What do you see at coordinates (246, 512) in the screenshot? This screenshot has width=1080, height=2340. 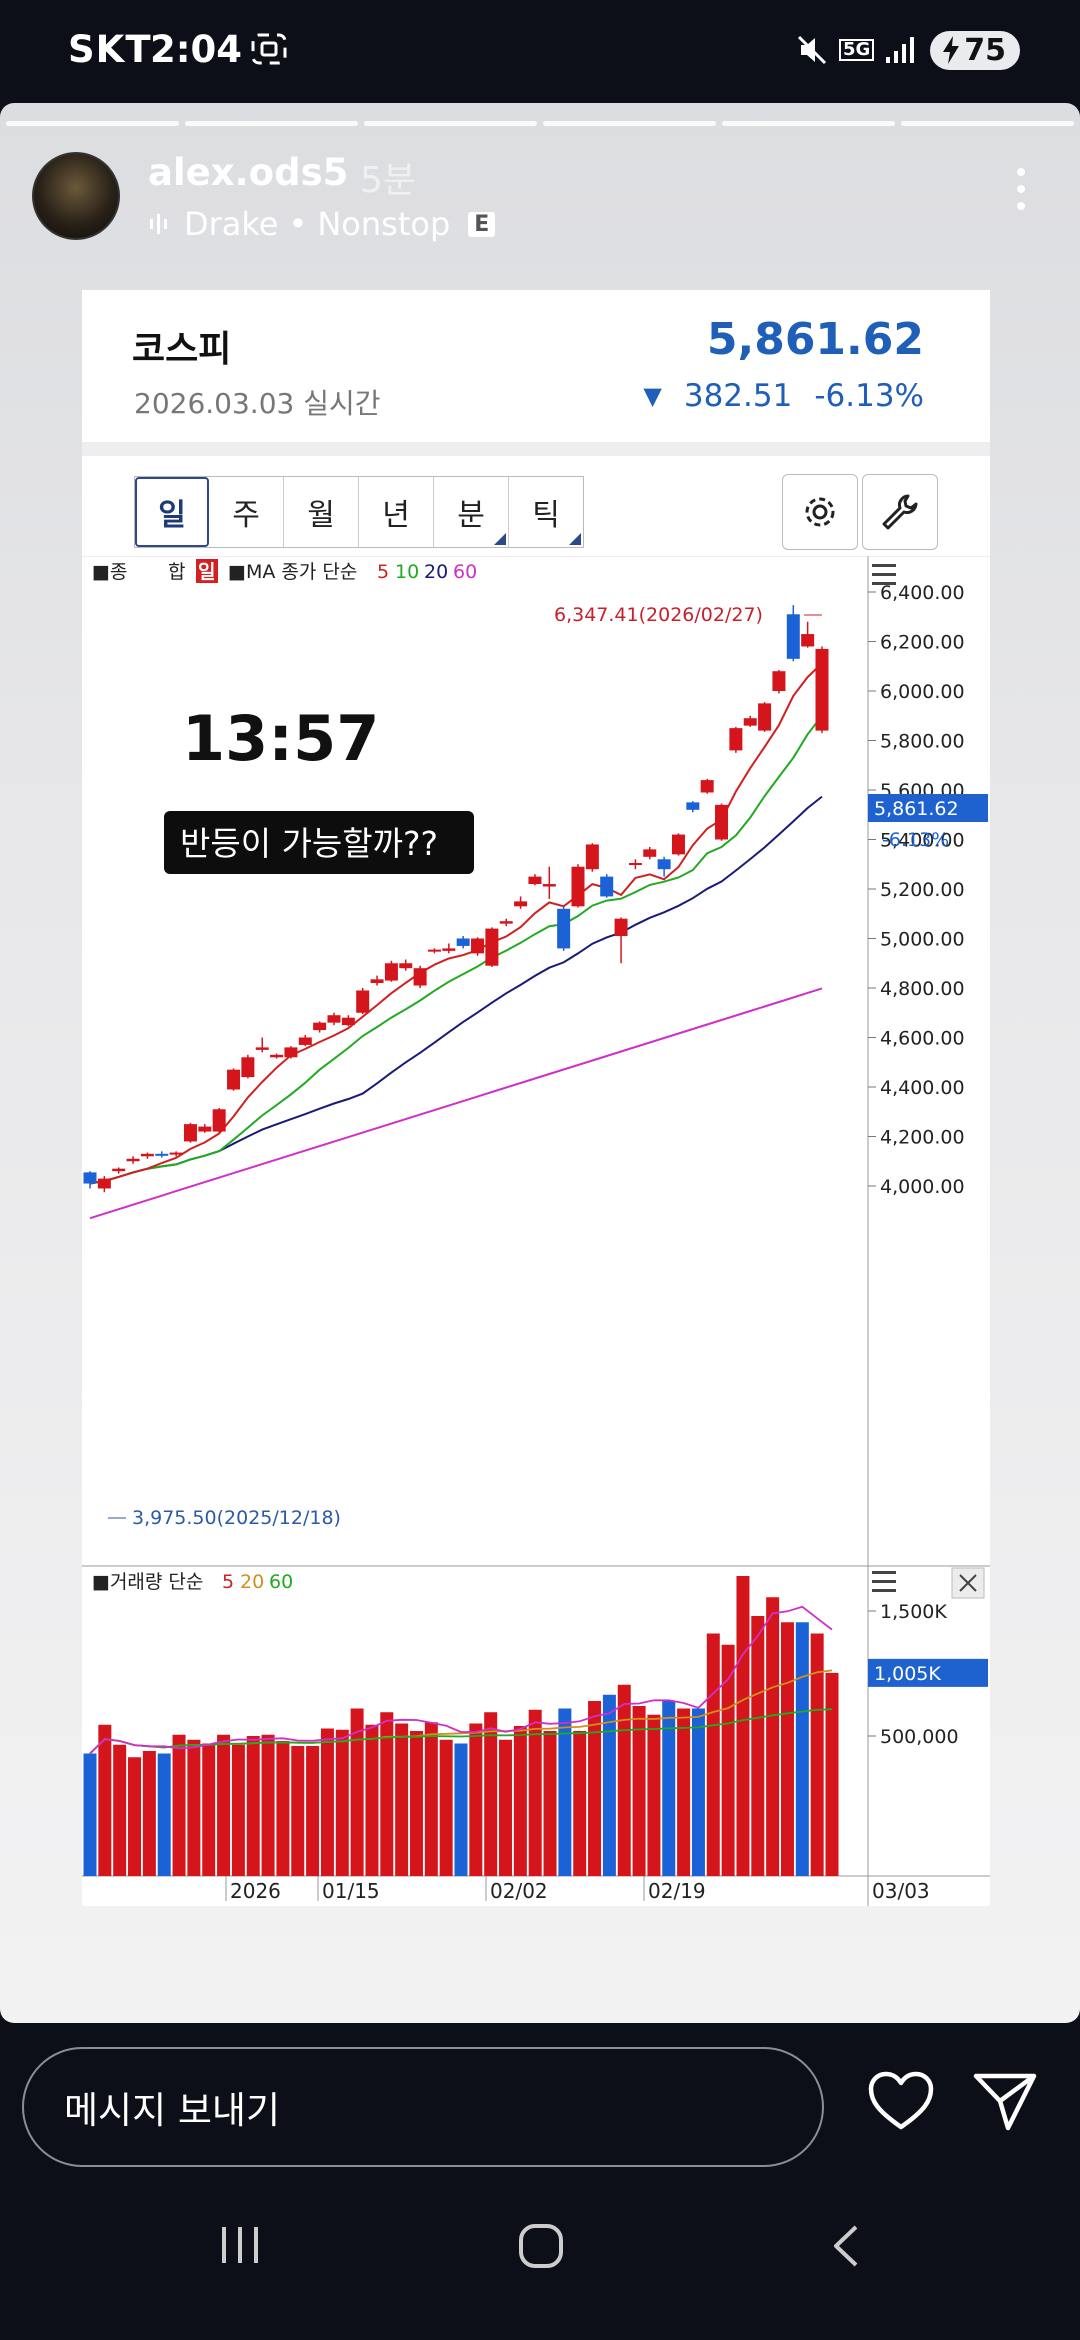 I see `period-week: 주` at bounding box center [246, 512].